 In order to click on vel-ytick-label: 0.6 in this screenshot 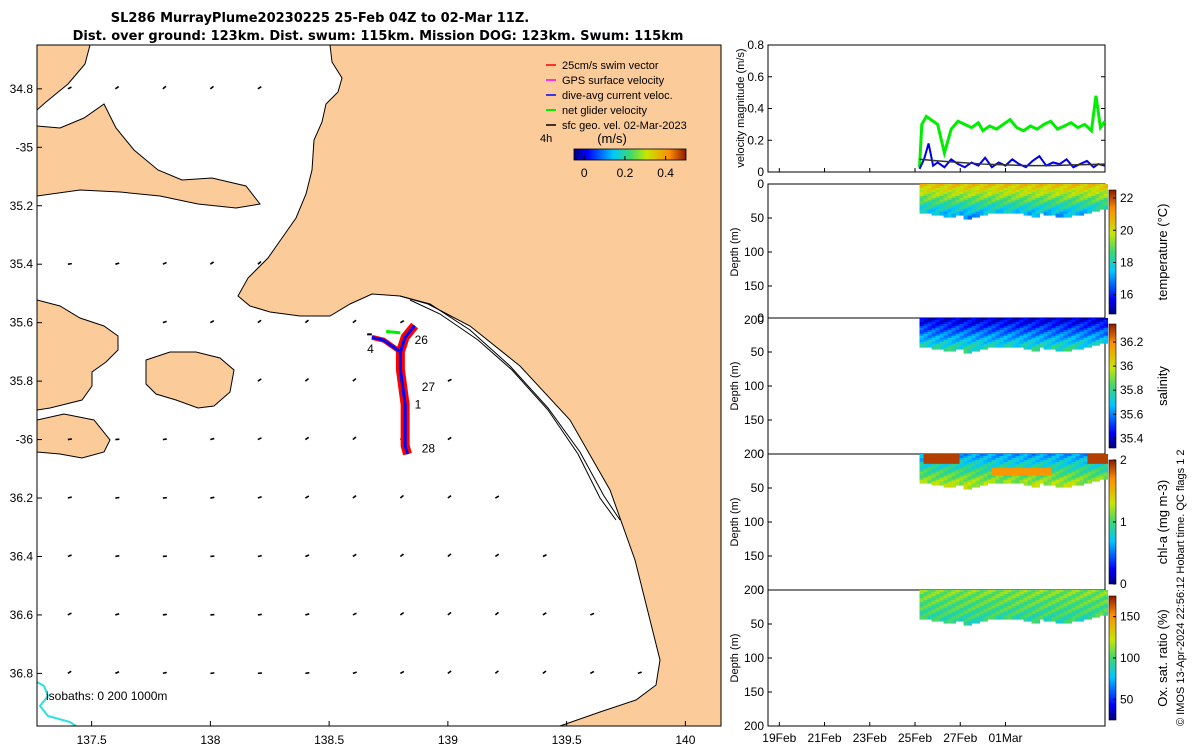, I will do `click(755, 77)`.